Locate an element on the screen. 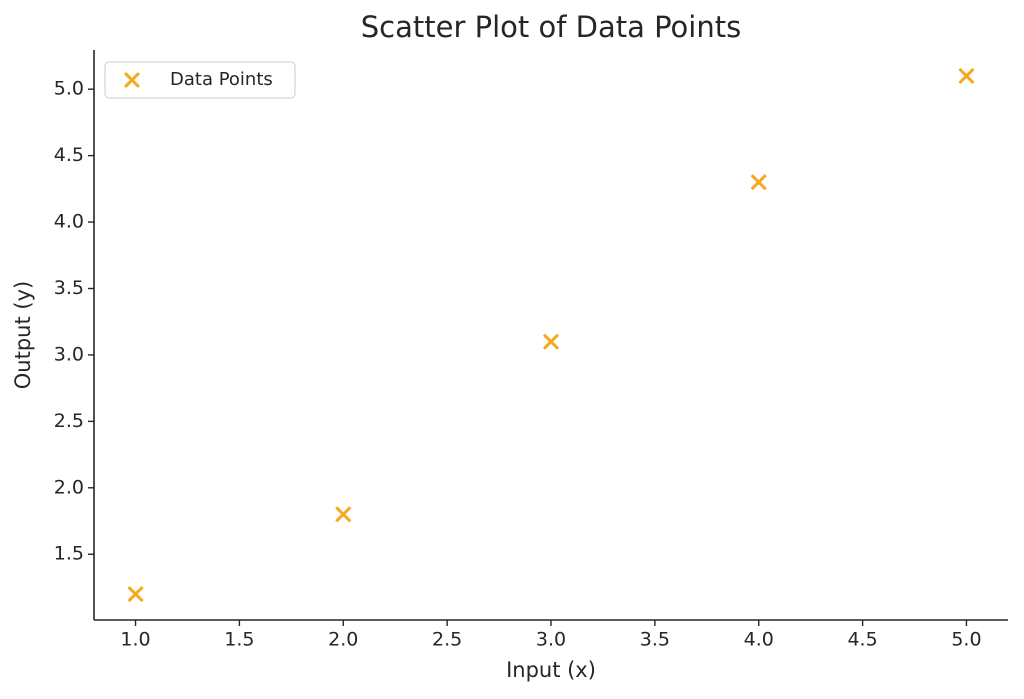 The image size is (1024, 699). x-tick-label: 1.5 is located at coordinates (239, 640).